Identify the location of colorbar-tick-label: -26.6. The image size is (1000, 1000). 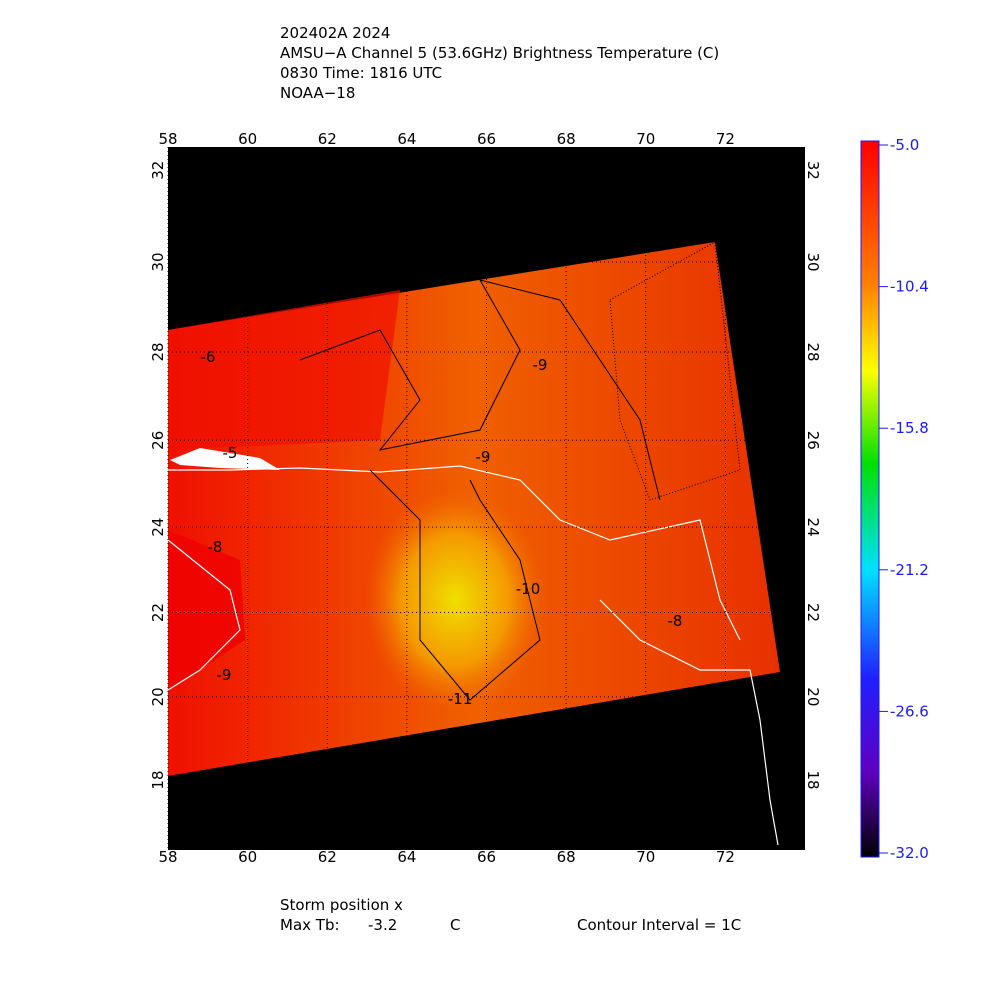
(909, 711).